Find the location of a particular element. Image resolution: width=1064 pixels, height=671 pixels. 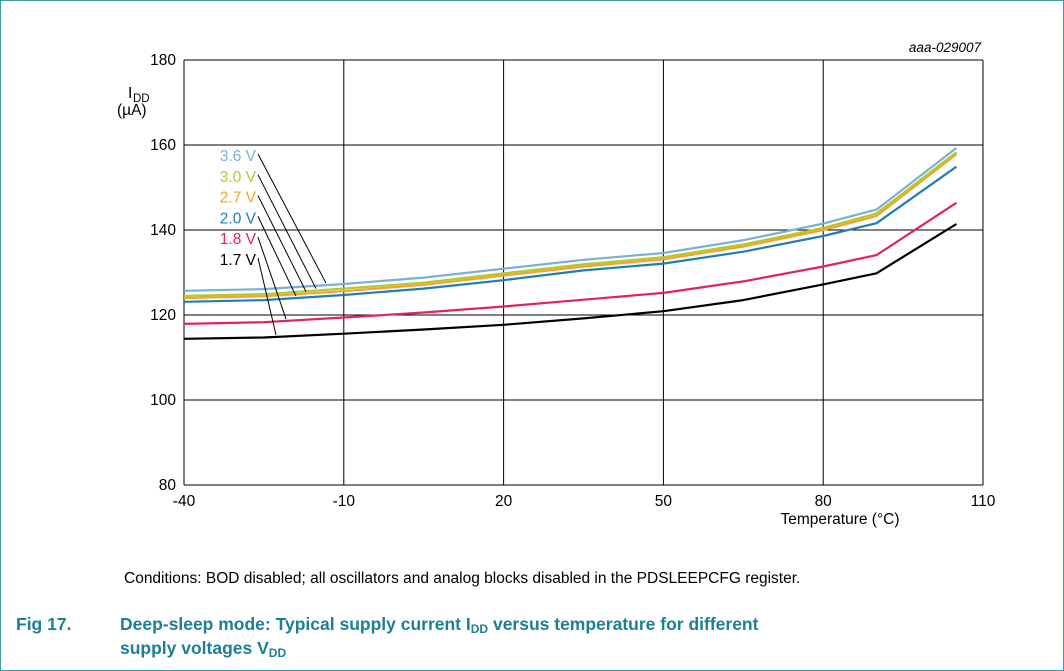

y-tick-label: 160 is located at coordinates (163, 145).